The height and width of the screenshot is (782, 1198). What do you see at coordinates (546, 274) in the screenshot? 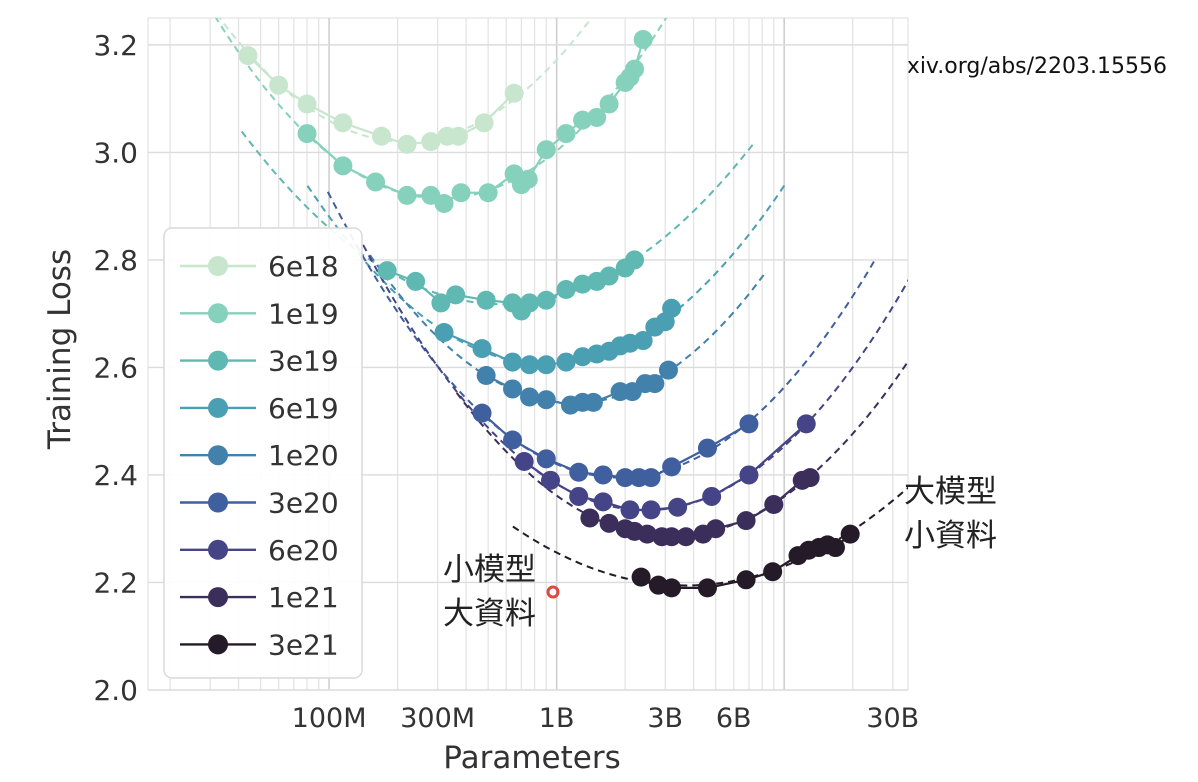
I see `fit-curve-6e19` at bounding box center [546, 274].